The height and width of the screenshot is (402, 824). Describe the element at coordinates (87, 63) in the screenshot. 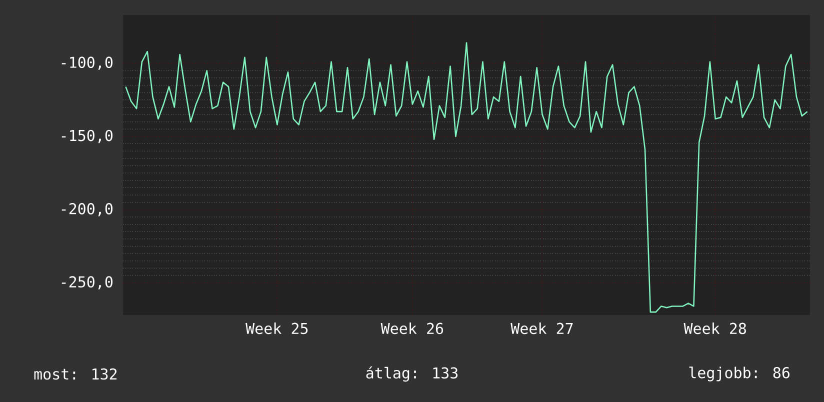

I see `y-tick-label: -100,0` at that location.